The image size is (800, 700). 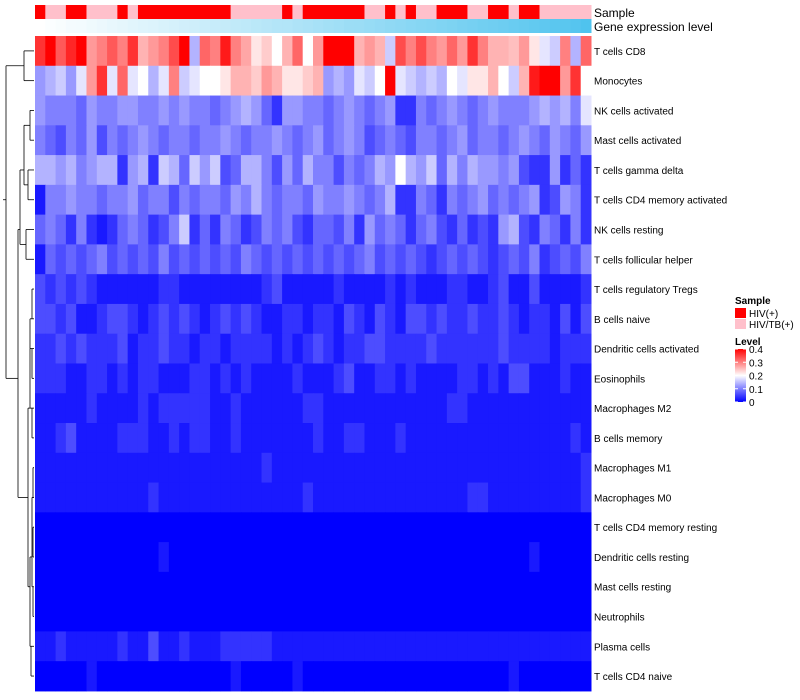 I want to click on legend-level-ticks: 0.4 0.3 0.2 0.1 0, so click(x=749, y=377).